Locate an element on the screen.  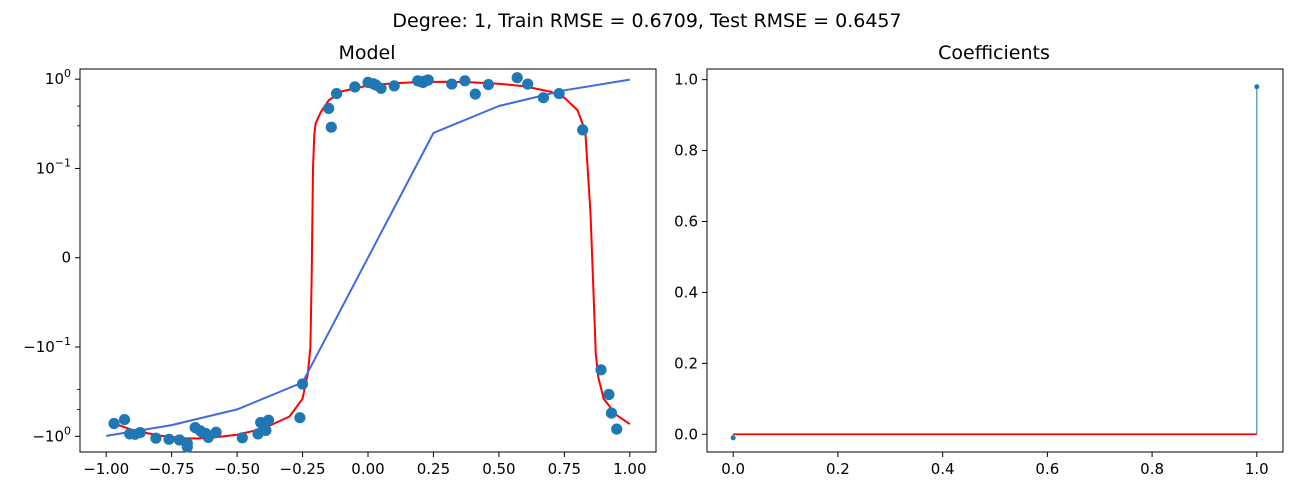
coefficients-xtick-label: 0.6 is located at coordinates (1047, 469).